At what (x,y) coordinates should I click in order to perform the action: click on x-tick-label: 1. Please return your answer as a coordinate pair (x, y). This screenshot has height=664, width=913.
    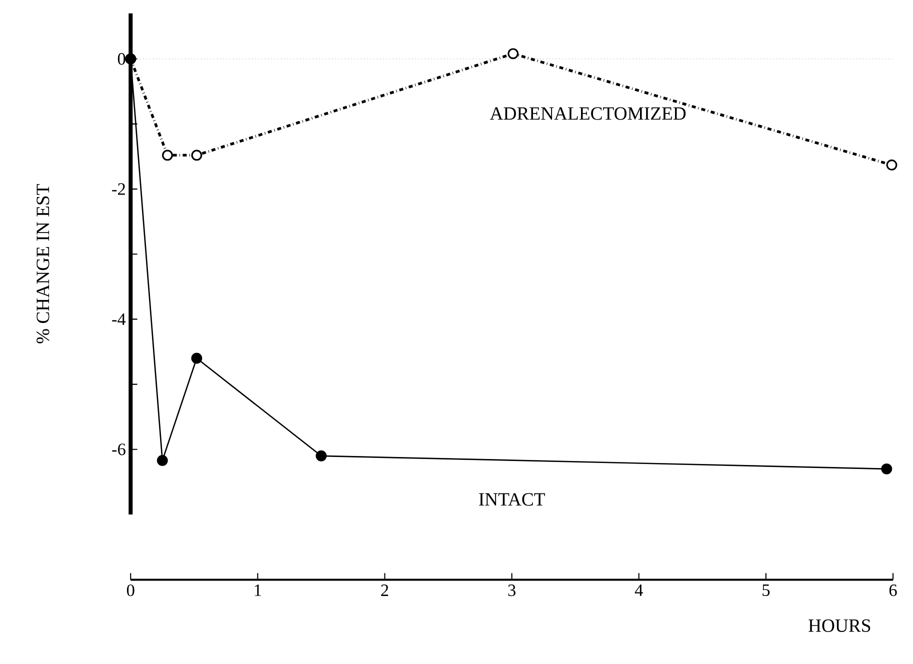
    Looking at the image, I should click on (257, 590).